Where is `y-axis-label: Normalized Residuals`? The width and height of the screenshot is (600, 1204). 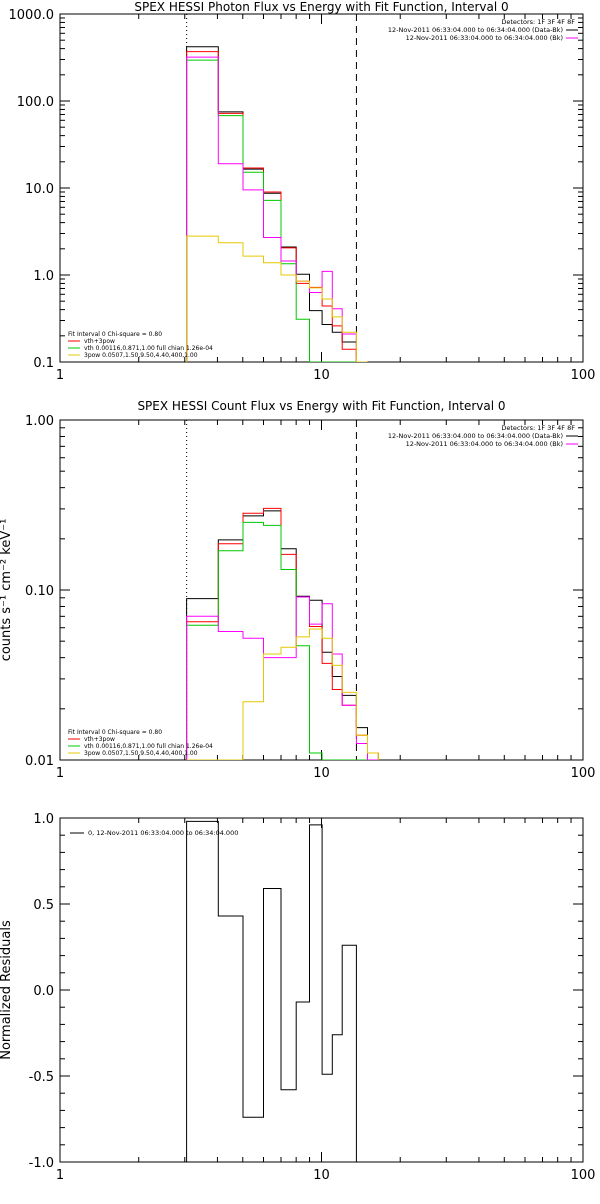
y-axis-label: Normalized Residuals is located at coordinates (7, 990).